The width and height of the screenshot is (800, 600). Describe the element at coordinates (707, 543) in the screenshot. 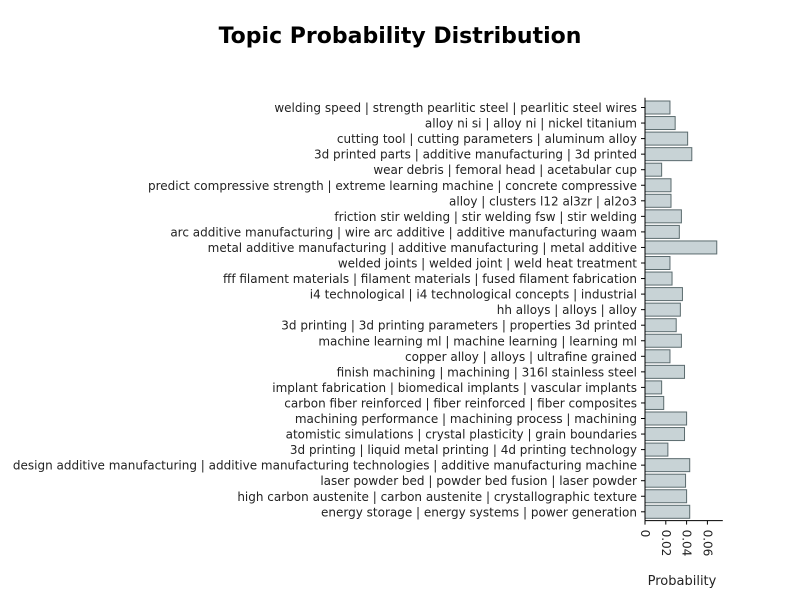

I see `x-tick-label: 0.06` at that location.